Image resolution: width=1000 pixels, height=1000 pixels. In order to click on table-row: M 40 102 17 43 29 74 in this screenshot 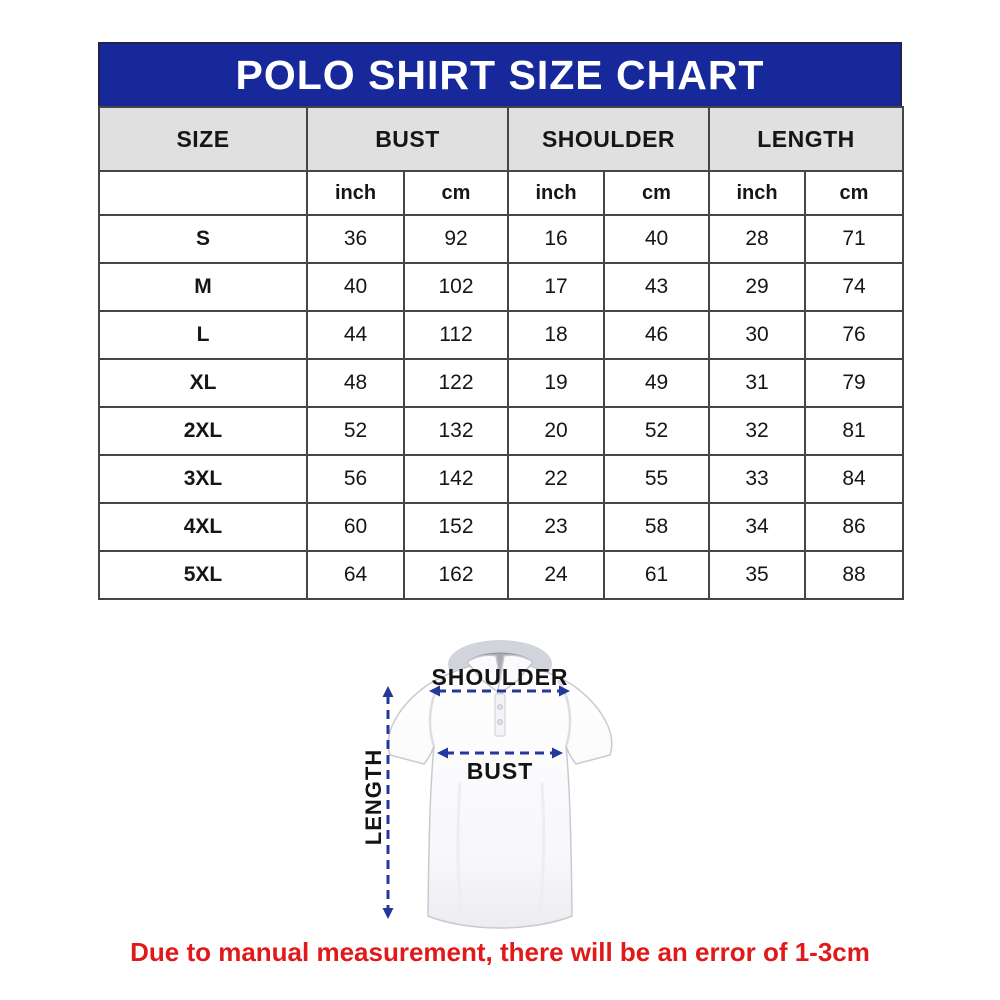, I will do `click(501, 287)`.